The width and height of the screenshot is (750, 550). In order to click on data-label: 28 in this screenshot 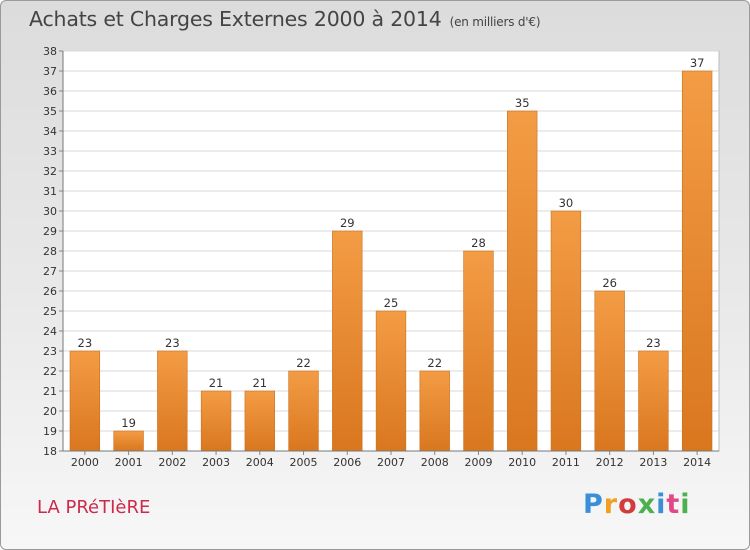, I will do `click(478, 243)`.